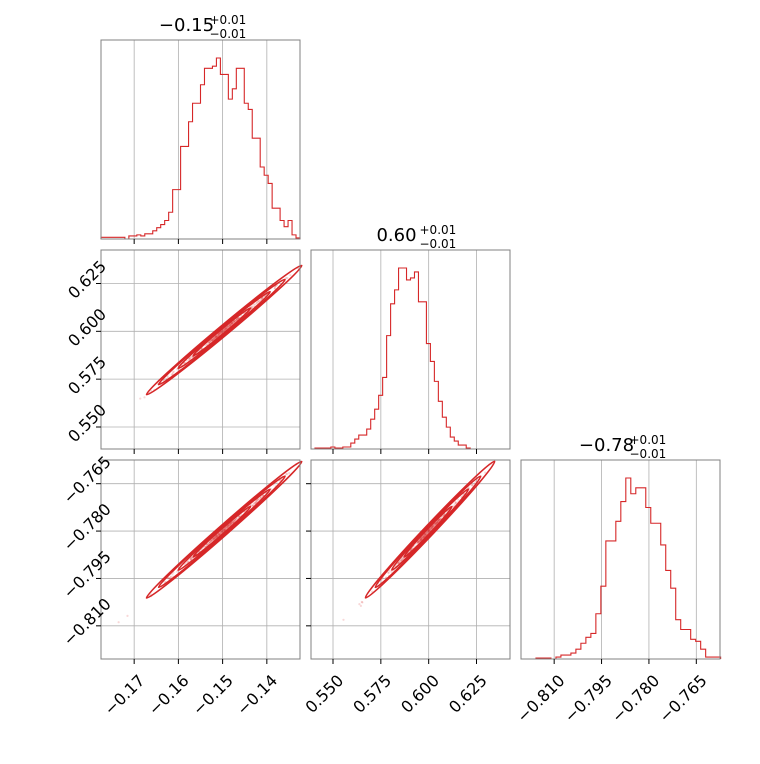  I want to click on scatter-panel-0-core, so click(223, 331).